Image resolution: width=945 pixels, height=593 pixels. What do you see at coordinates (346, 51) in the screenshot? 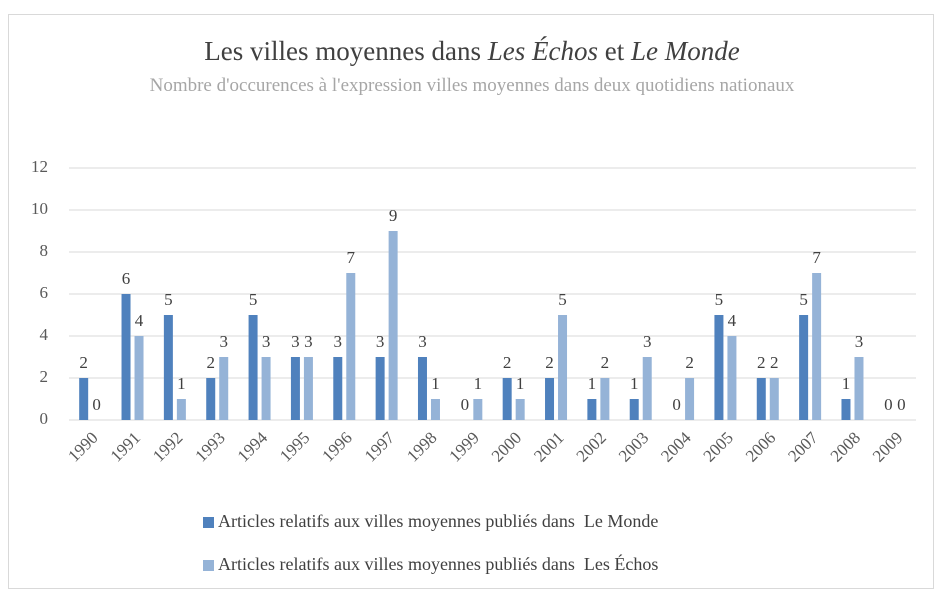
I see `title-part: Les villes moyennes dans` at bounding box center [346, 51].